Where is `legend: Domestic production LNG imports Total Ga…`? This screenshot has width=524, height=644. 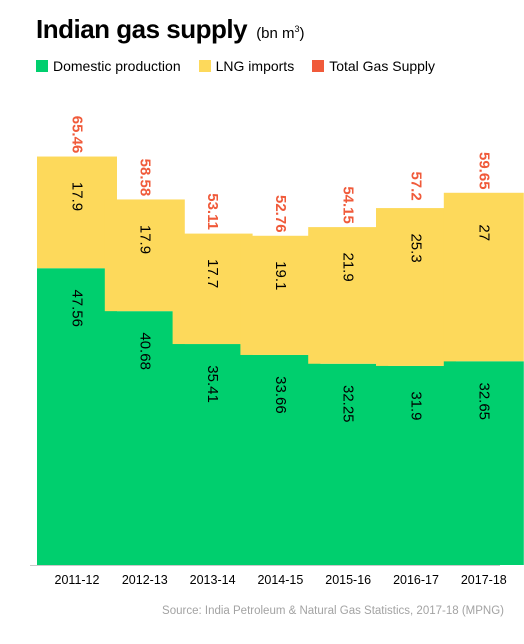
legend: Domestic production LNG imports Total Ga… is located at coordinates (235, 66).